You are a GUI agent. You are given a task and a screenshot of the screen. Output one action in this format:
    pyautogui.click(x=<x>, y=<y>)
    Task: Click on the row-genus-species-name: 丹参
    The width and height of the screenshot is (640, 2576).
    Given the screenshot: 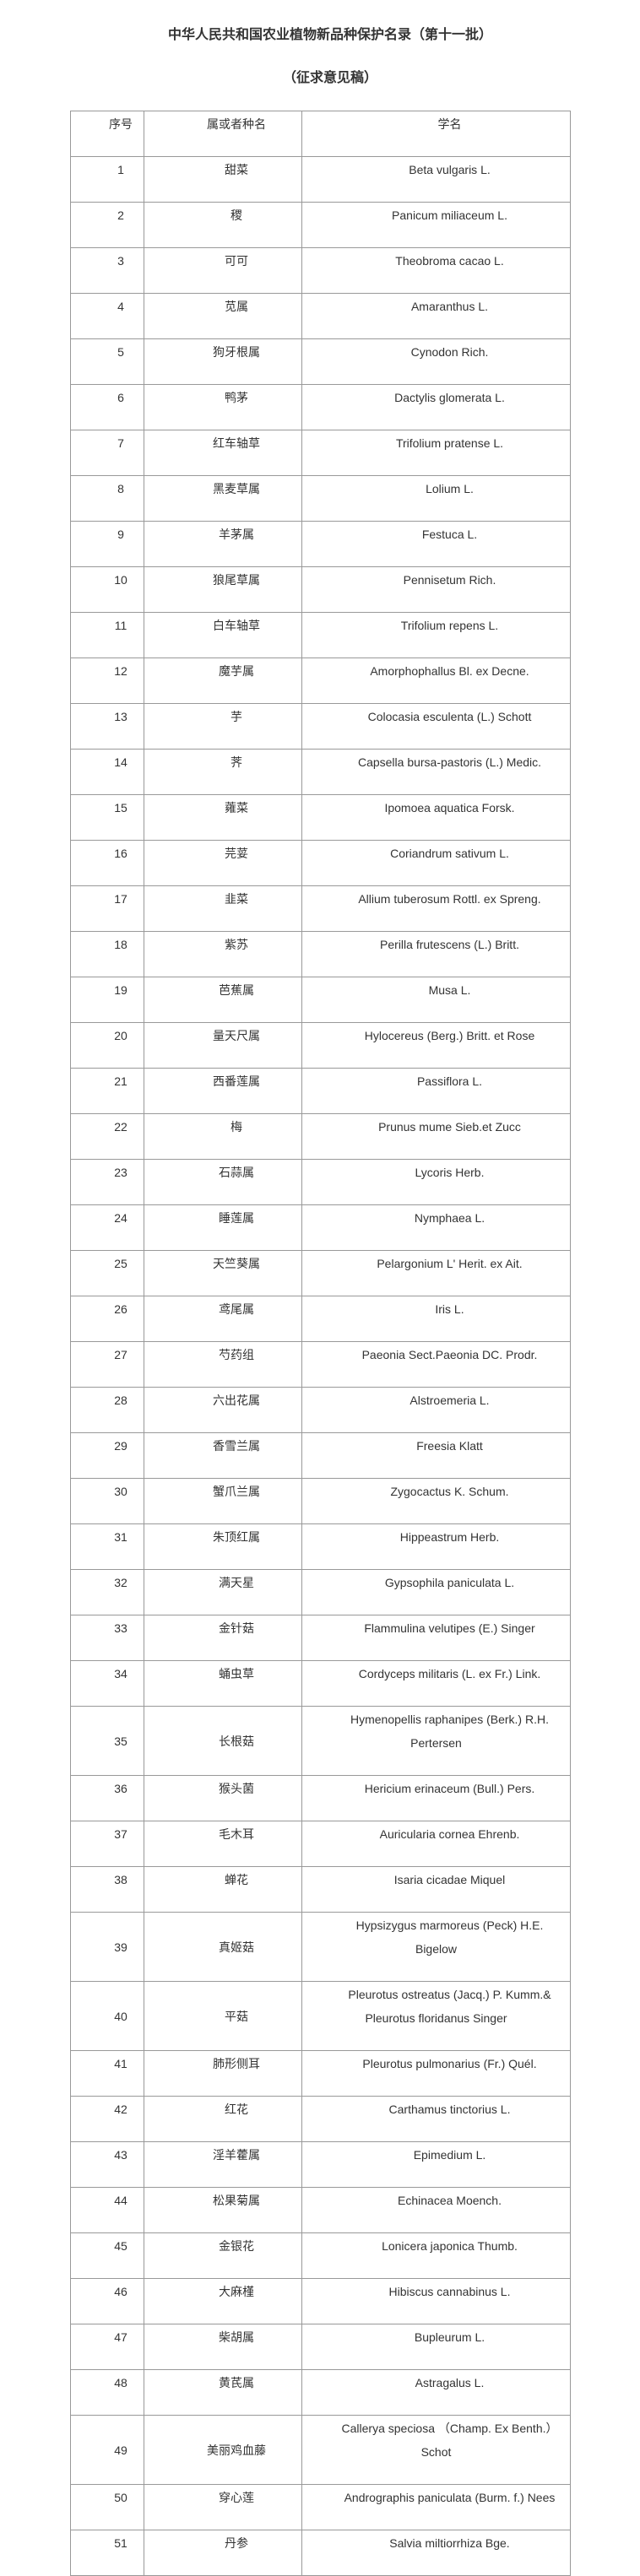 What is the action you would take?
    pyautogui.click(x=223, y=2553)
    